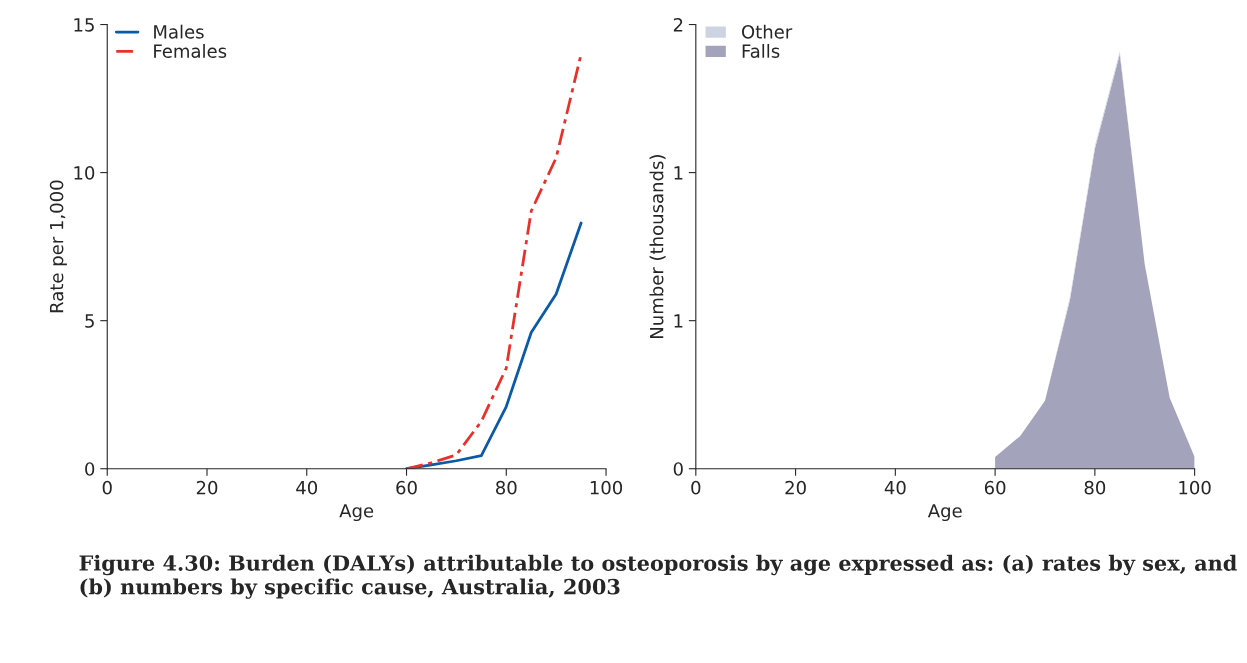 This screenshot has width=1247, height=663. I want to click on caption: Figure 4.30: Burden (DALYs) attributable to osteoporosis by age expressed as: (a) rates by sex, and (b) numbers by specific cause, Australia, 2003, so click(658, 576).